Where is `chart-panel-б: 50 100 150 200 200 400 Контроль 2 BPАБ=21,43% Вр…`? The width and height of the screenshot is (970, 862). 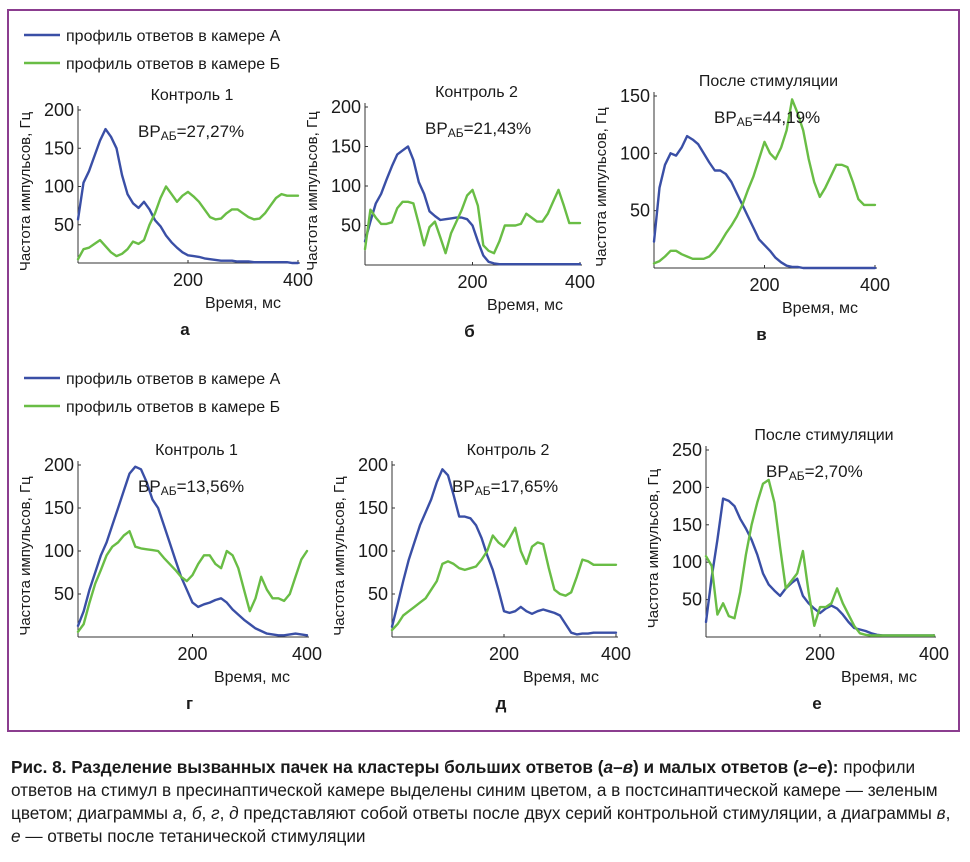 chart-panel-б: 50 100 150 200 200 400 Контроль 2 BPАБ=21,43% Вр… is located at coordinates (449, 212).